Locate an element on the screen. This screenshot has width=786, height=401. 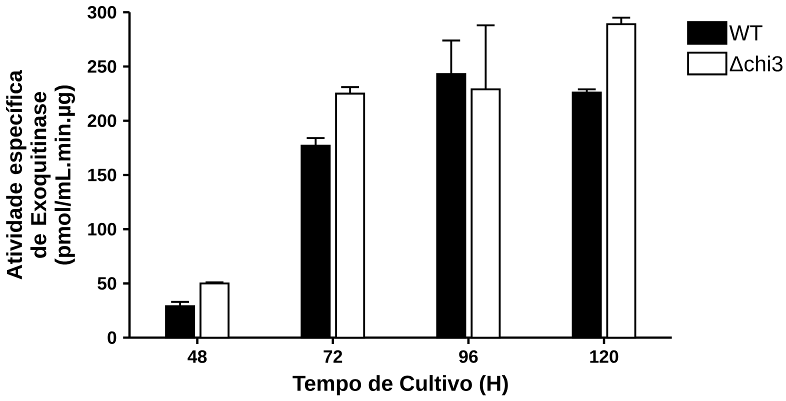
legend-label: WT is located at coordinates (745, 32).